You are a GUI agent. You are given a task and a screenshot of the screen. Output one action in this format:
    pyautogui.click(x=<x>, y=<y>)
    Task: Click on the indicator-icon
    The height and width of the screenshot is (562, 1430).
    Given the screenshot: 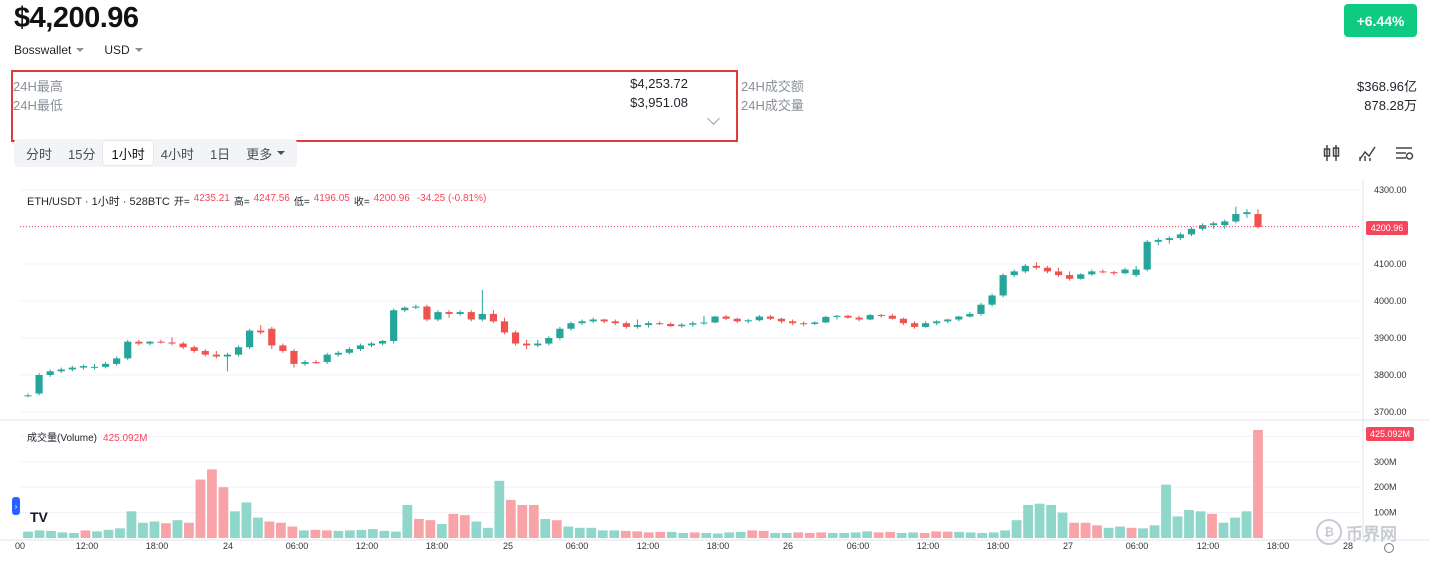 What is the action you would take?
    pyautogui.click(x=1368, y=153)
    